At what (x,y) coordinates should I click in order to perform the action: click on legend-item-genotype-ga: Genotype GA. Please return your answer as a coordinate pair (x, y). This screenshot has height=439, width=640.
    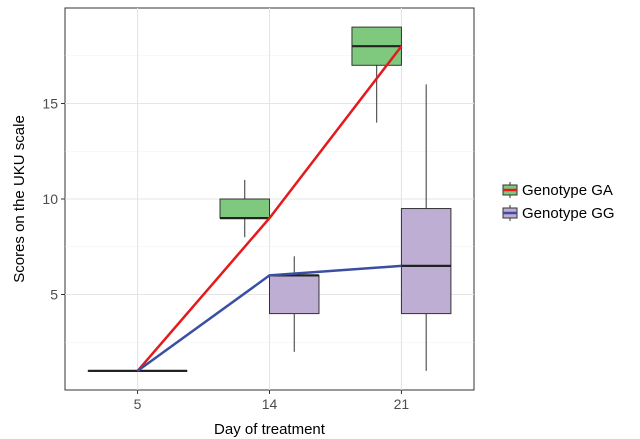
    Looking at the image, I should click on (557, 190).